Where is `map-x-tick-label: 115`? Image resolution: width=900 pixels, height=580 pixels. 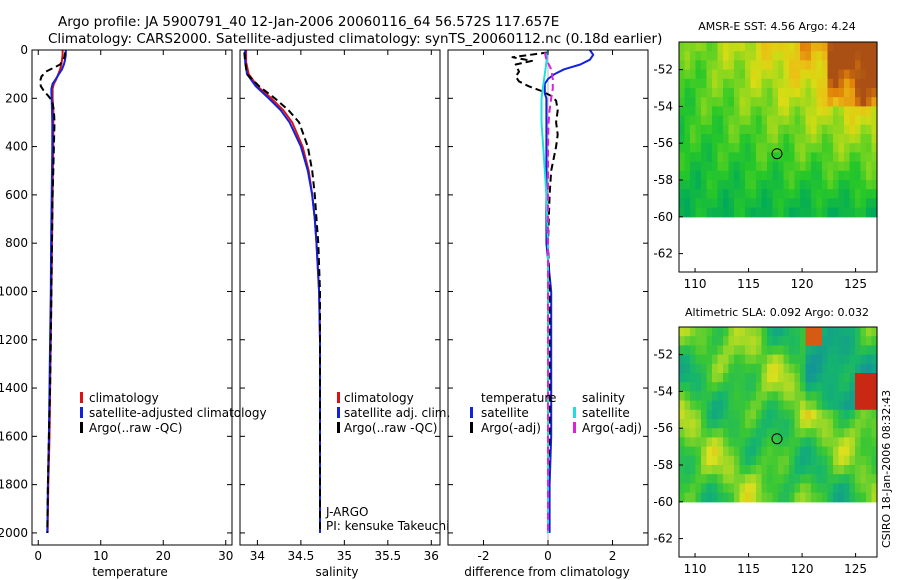
map-x-tick-label: 115 is located at coordinates (748, 284).